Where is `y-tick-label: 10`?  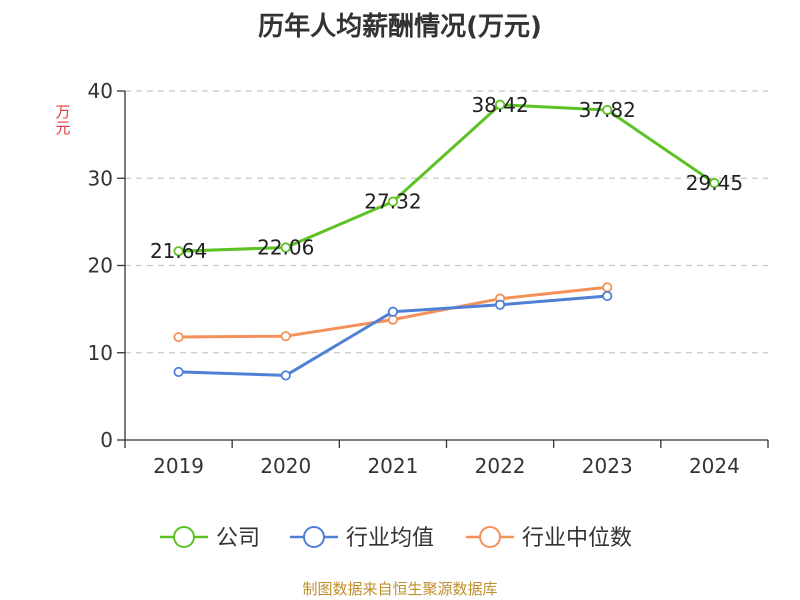 y-tick-label: 10 is located at coordinates (100, 353).